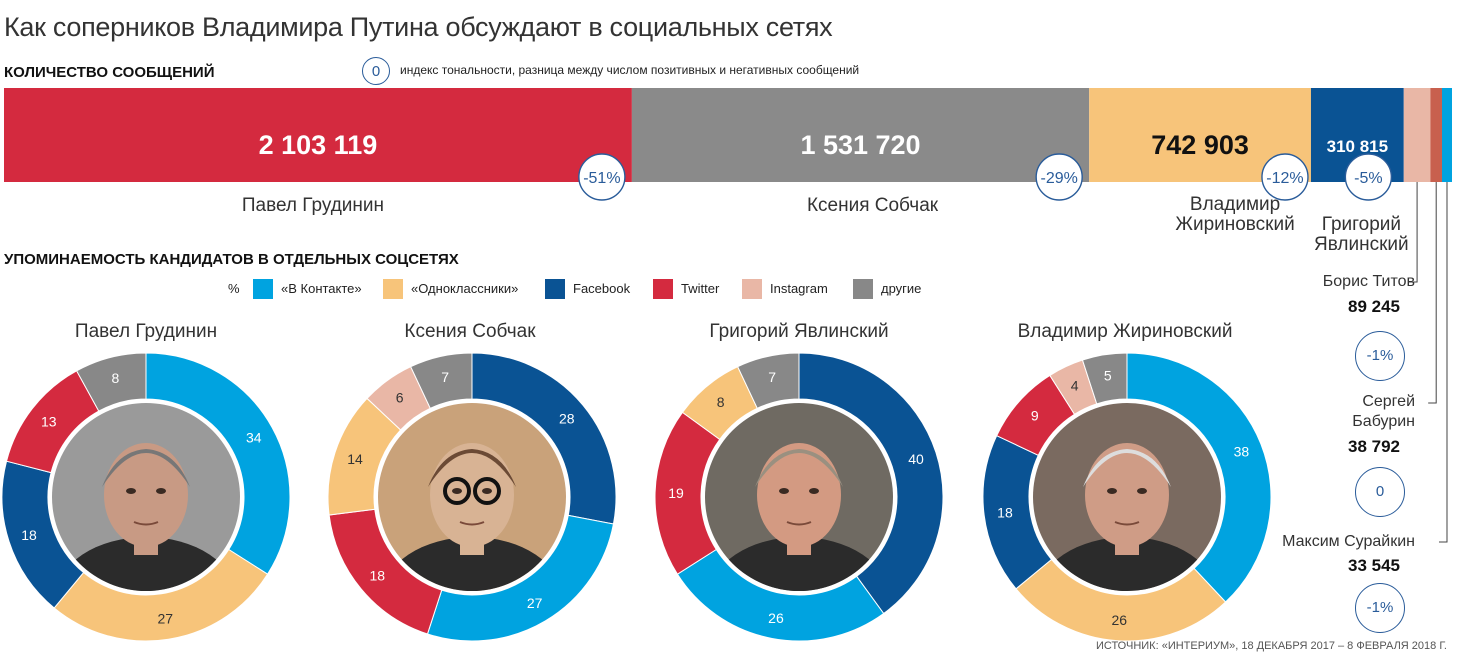 Image resolution: width=1457 pixels, height=662 pixels. What do you see at coordinates (916, 459) in the screenshot?
I see `donut-value-label: 40` at bounding box center [916, 459].